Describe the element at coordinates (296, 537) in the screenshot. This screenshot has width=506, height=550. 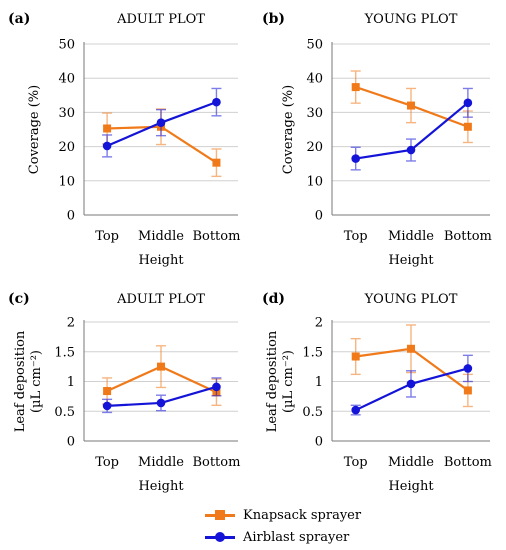
I see `legend-label-airblast: Airblast sprayer` at that location.